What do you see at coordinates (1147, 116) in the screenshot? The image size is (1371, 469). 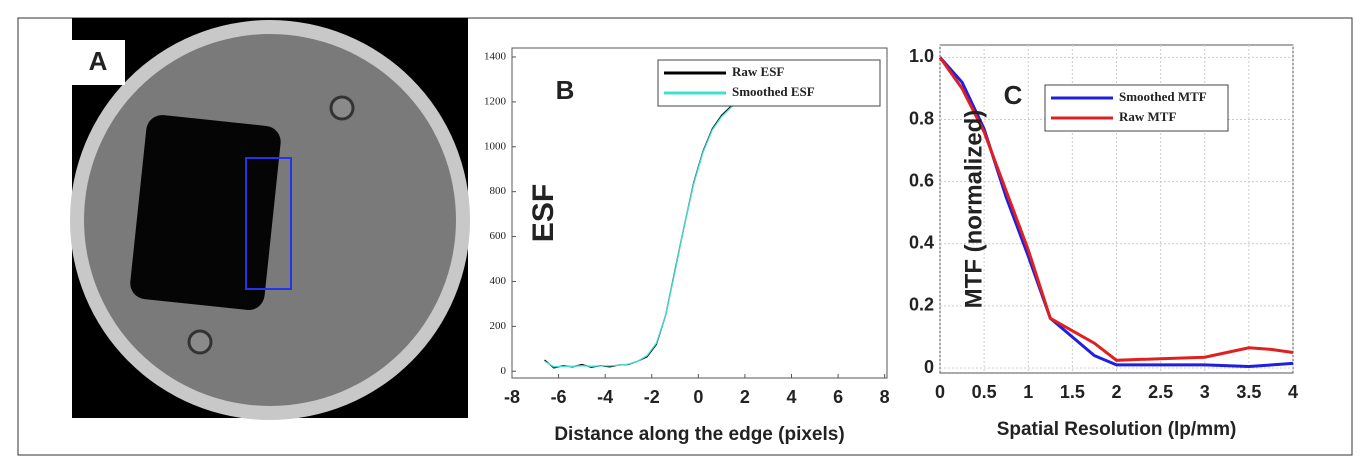 I see `legend-label: Raw MTF` at bounding box center [1147, 116].